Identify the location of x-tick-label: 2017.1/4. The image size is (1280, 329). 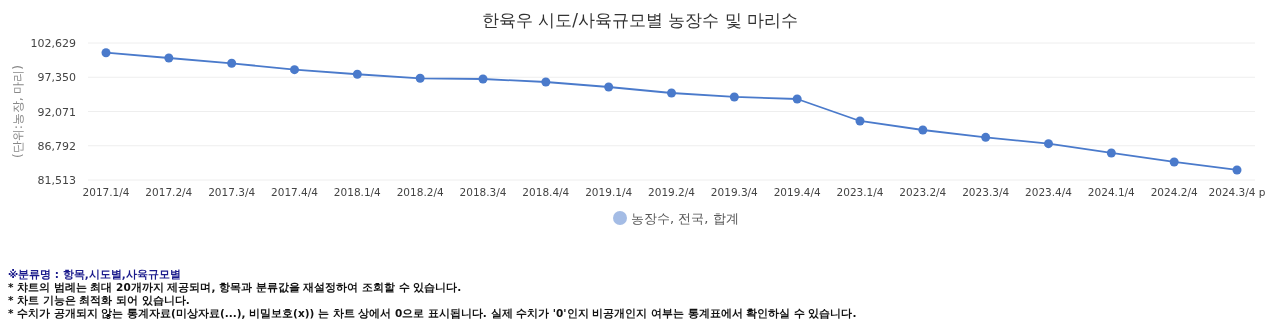
(106, 192).